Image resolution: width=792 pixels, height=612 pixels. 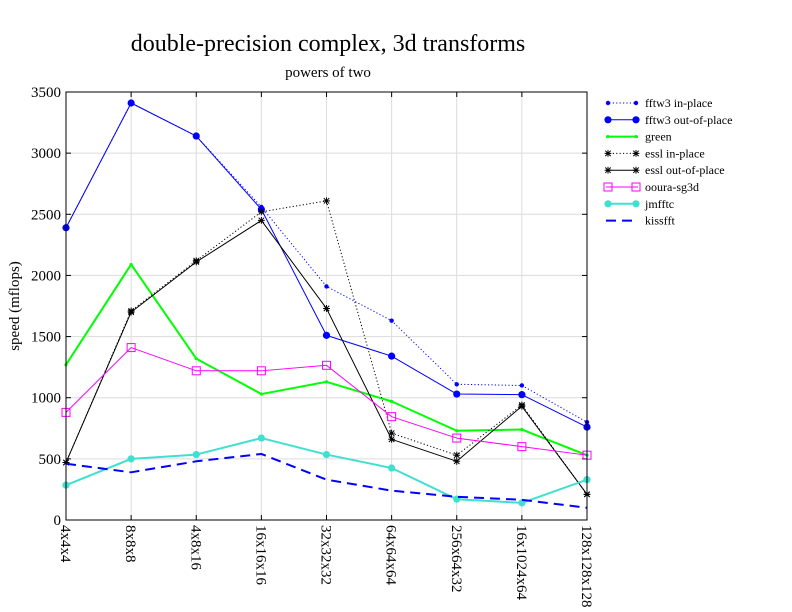 What do you see at coordinates (658, 137) in the screenshot?
I see `legend-label: green` at bounding box center [658, 137].